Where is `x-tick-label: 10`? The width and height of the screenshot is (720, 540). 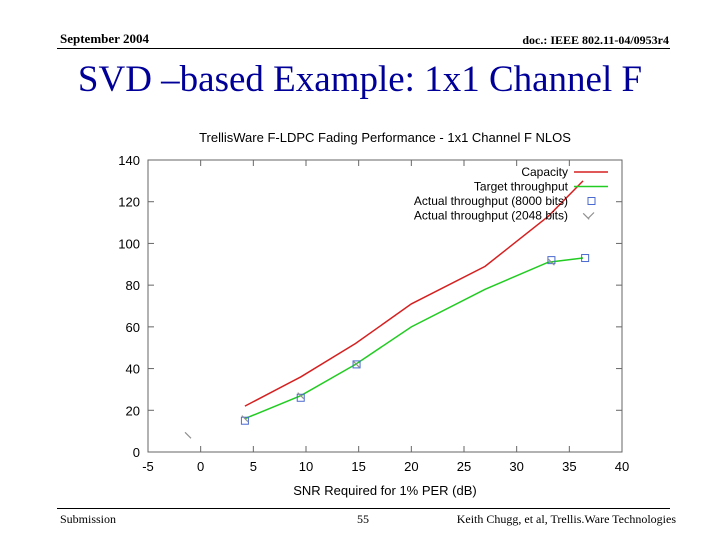
x-tick-label: 10 is located at coordinates (306, 466).